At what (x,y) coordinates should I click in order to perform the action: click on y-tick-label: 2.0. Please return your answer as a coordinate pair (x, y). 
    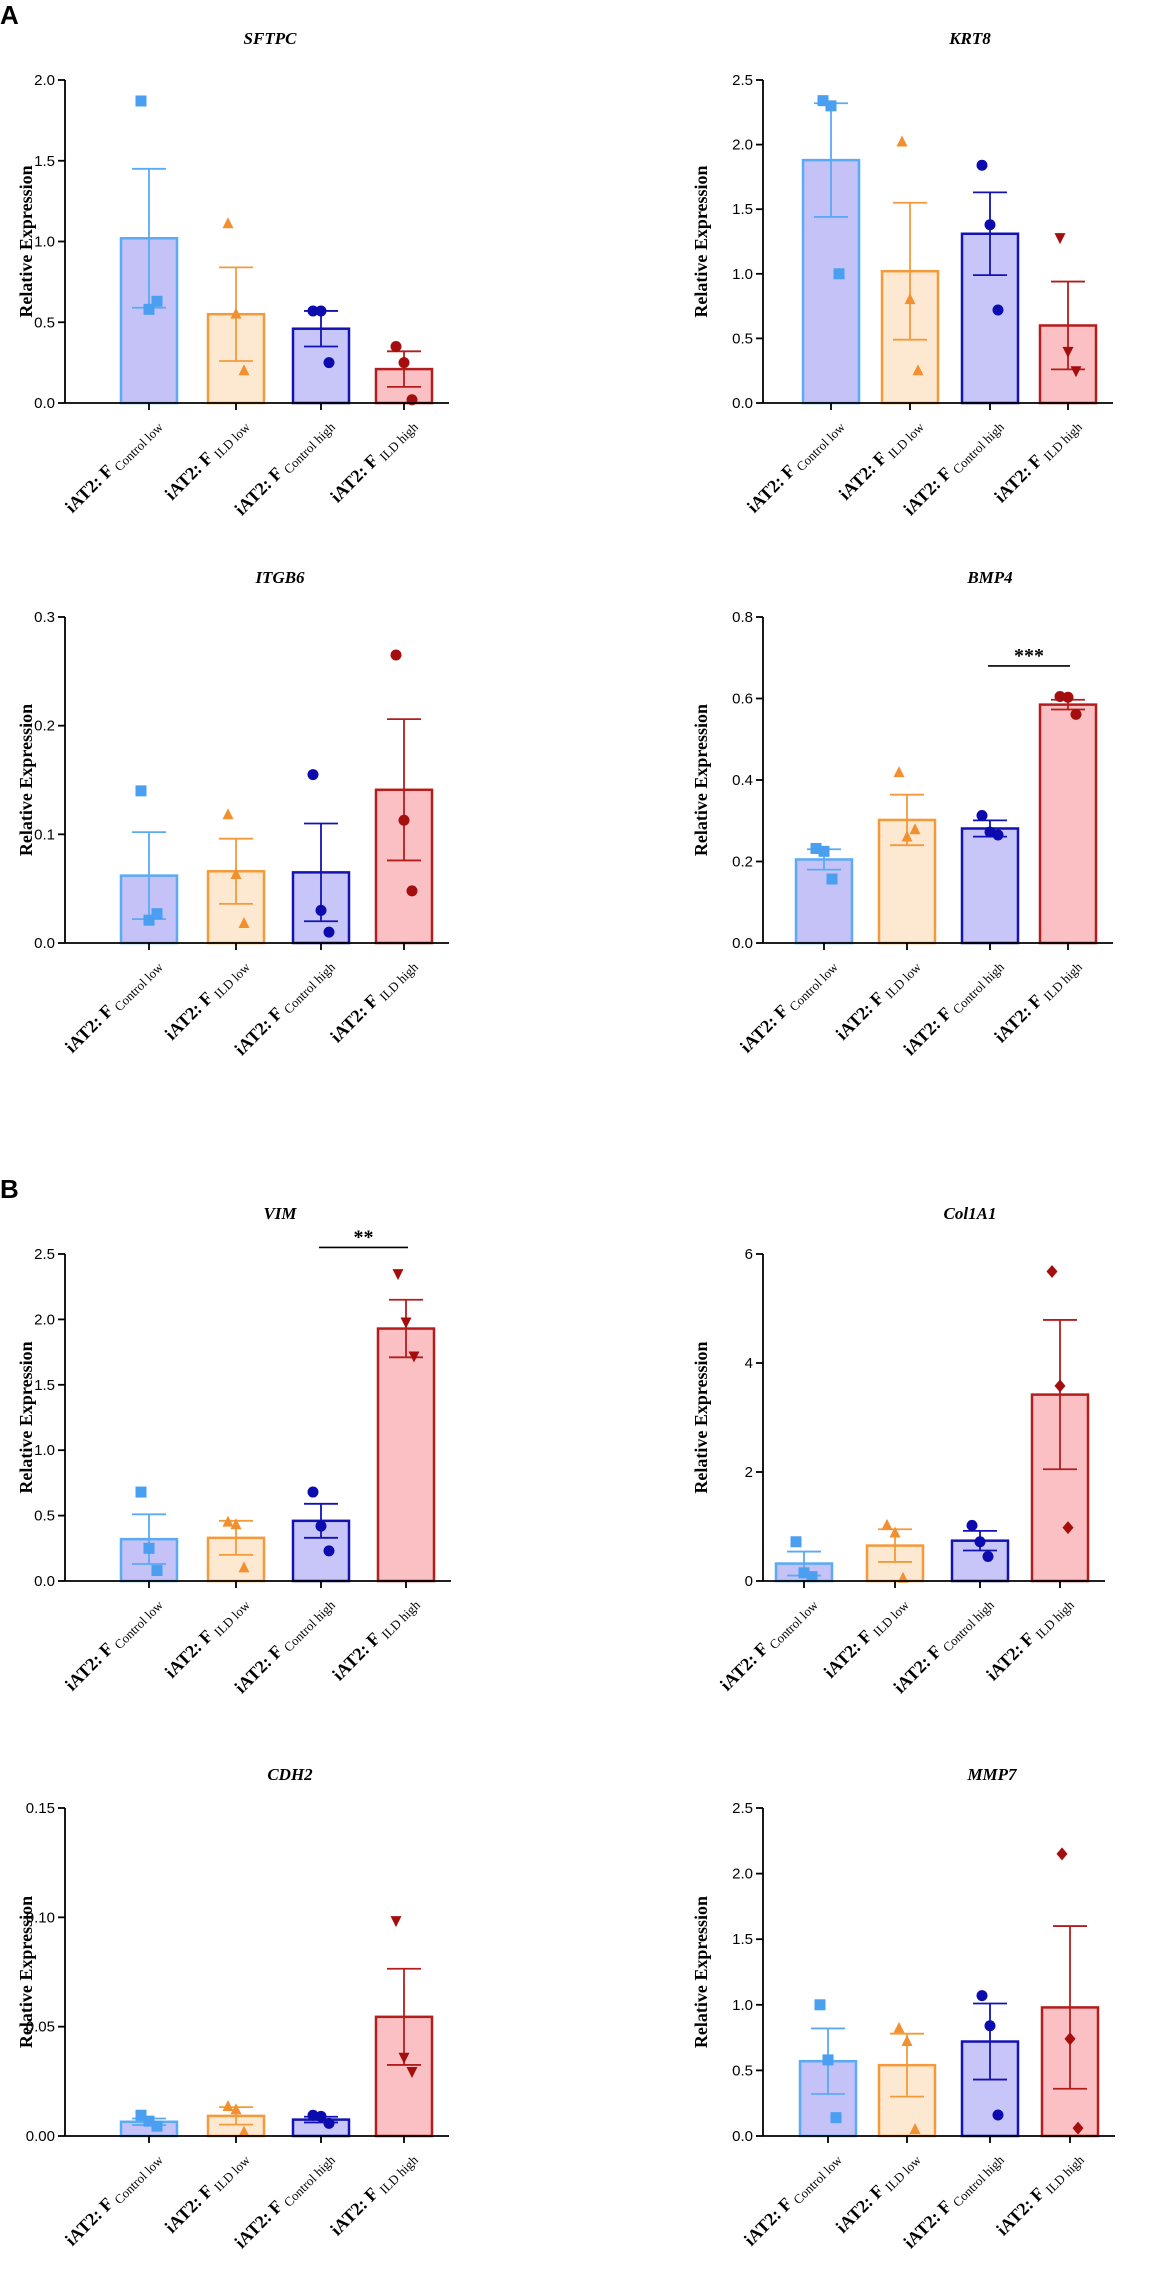
    Looking at the image, I should click on (44, 1319).